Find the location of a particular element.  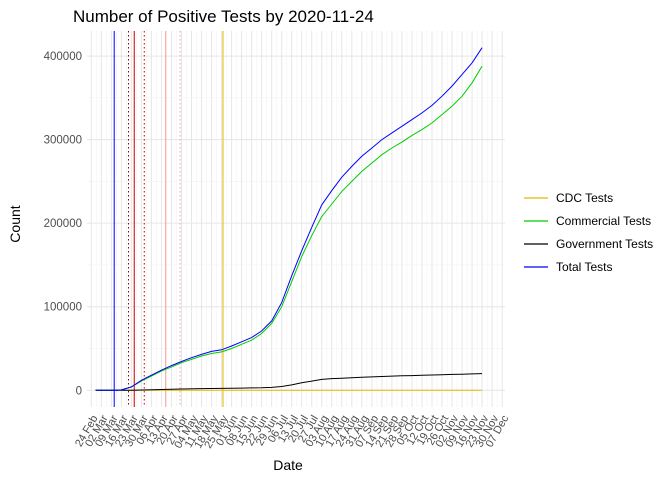

y-tick-label: 400000 is located at coordinates (63, 57).